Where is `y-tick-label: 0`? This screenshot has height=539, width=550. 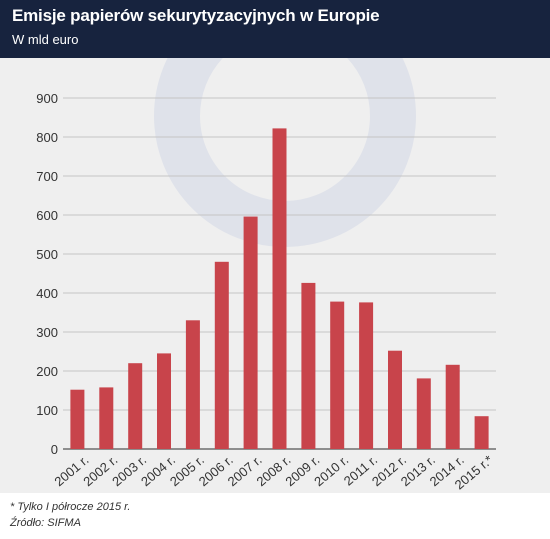
y-tick-label: 0 is located at coordinates (54, 449).